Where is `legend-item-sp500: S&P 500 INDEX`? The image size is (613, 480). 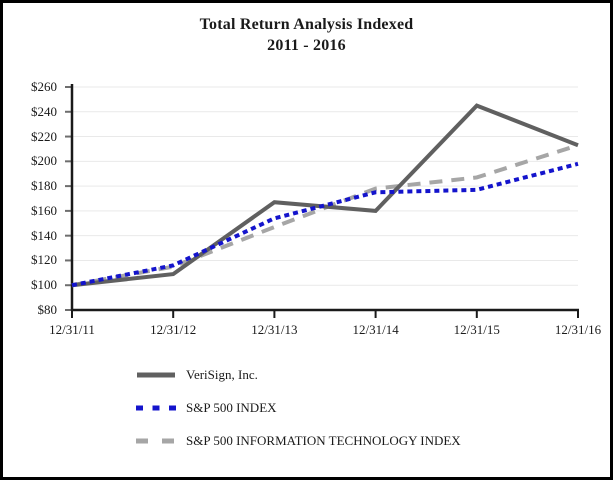 legend-item-sp500: S&P 500 INDEX is located at coordinates (298, 407).